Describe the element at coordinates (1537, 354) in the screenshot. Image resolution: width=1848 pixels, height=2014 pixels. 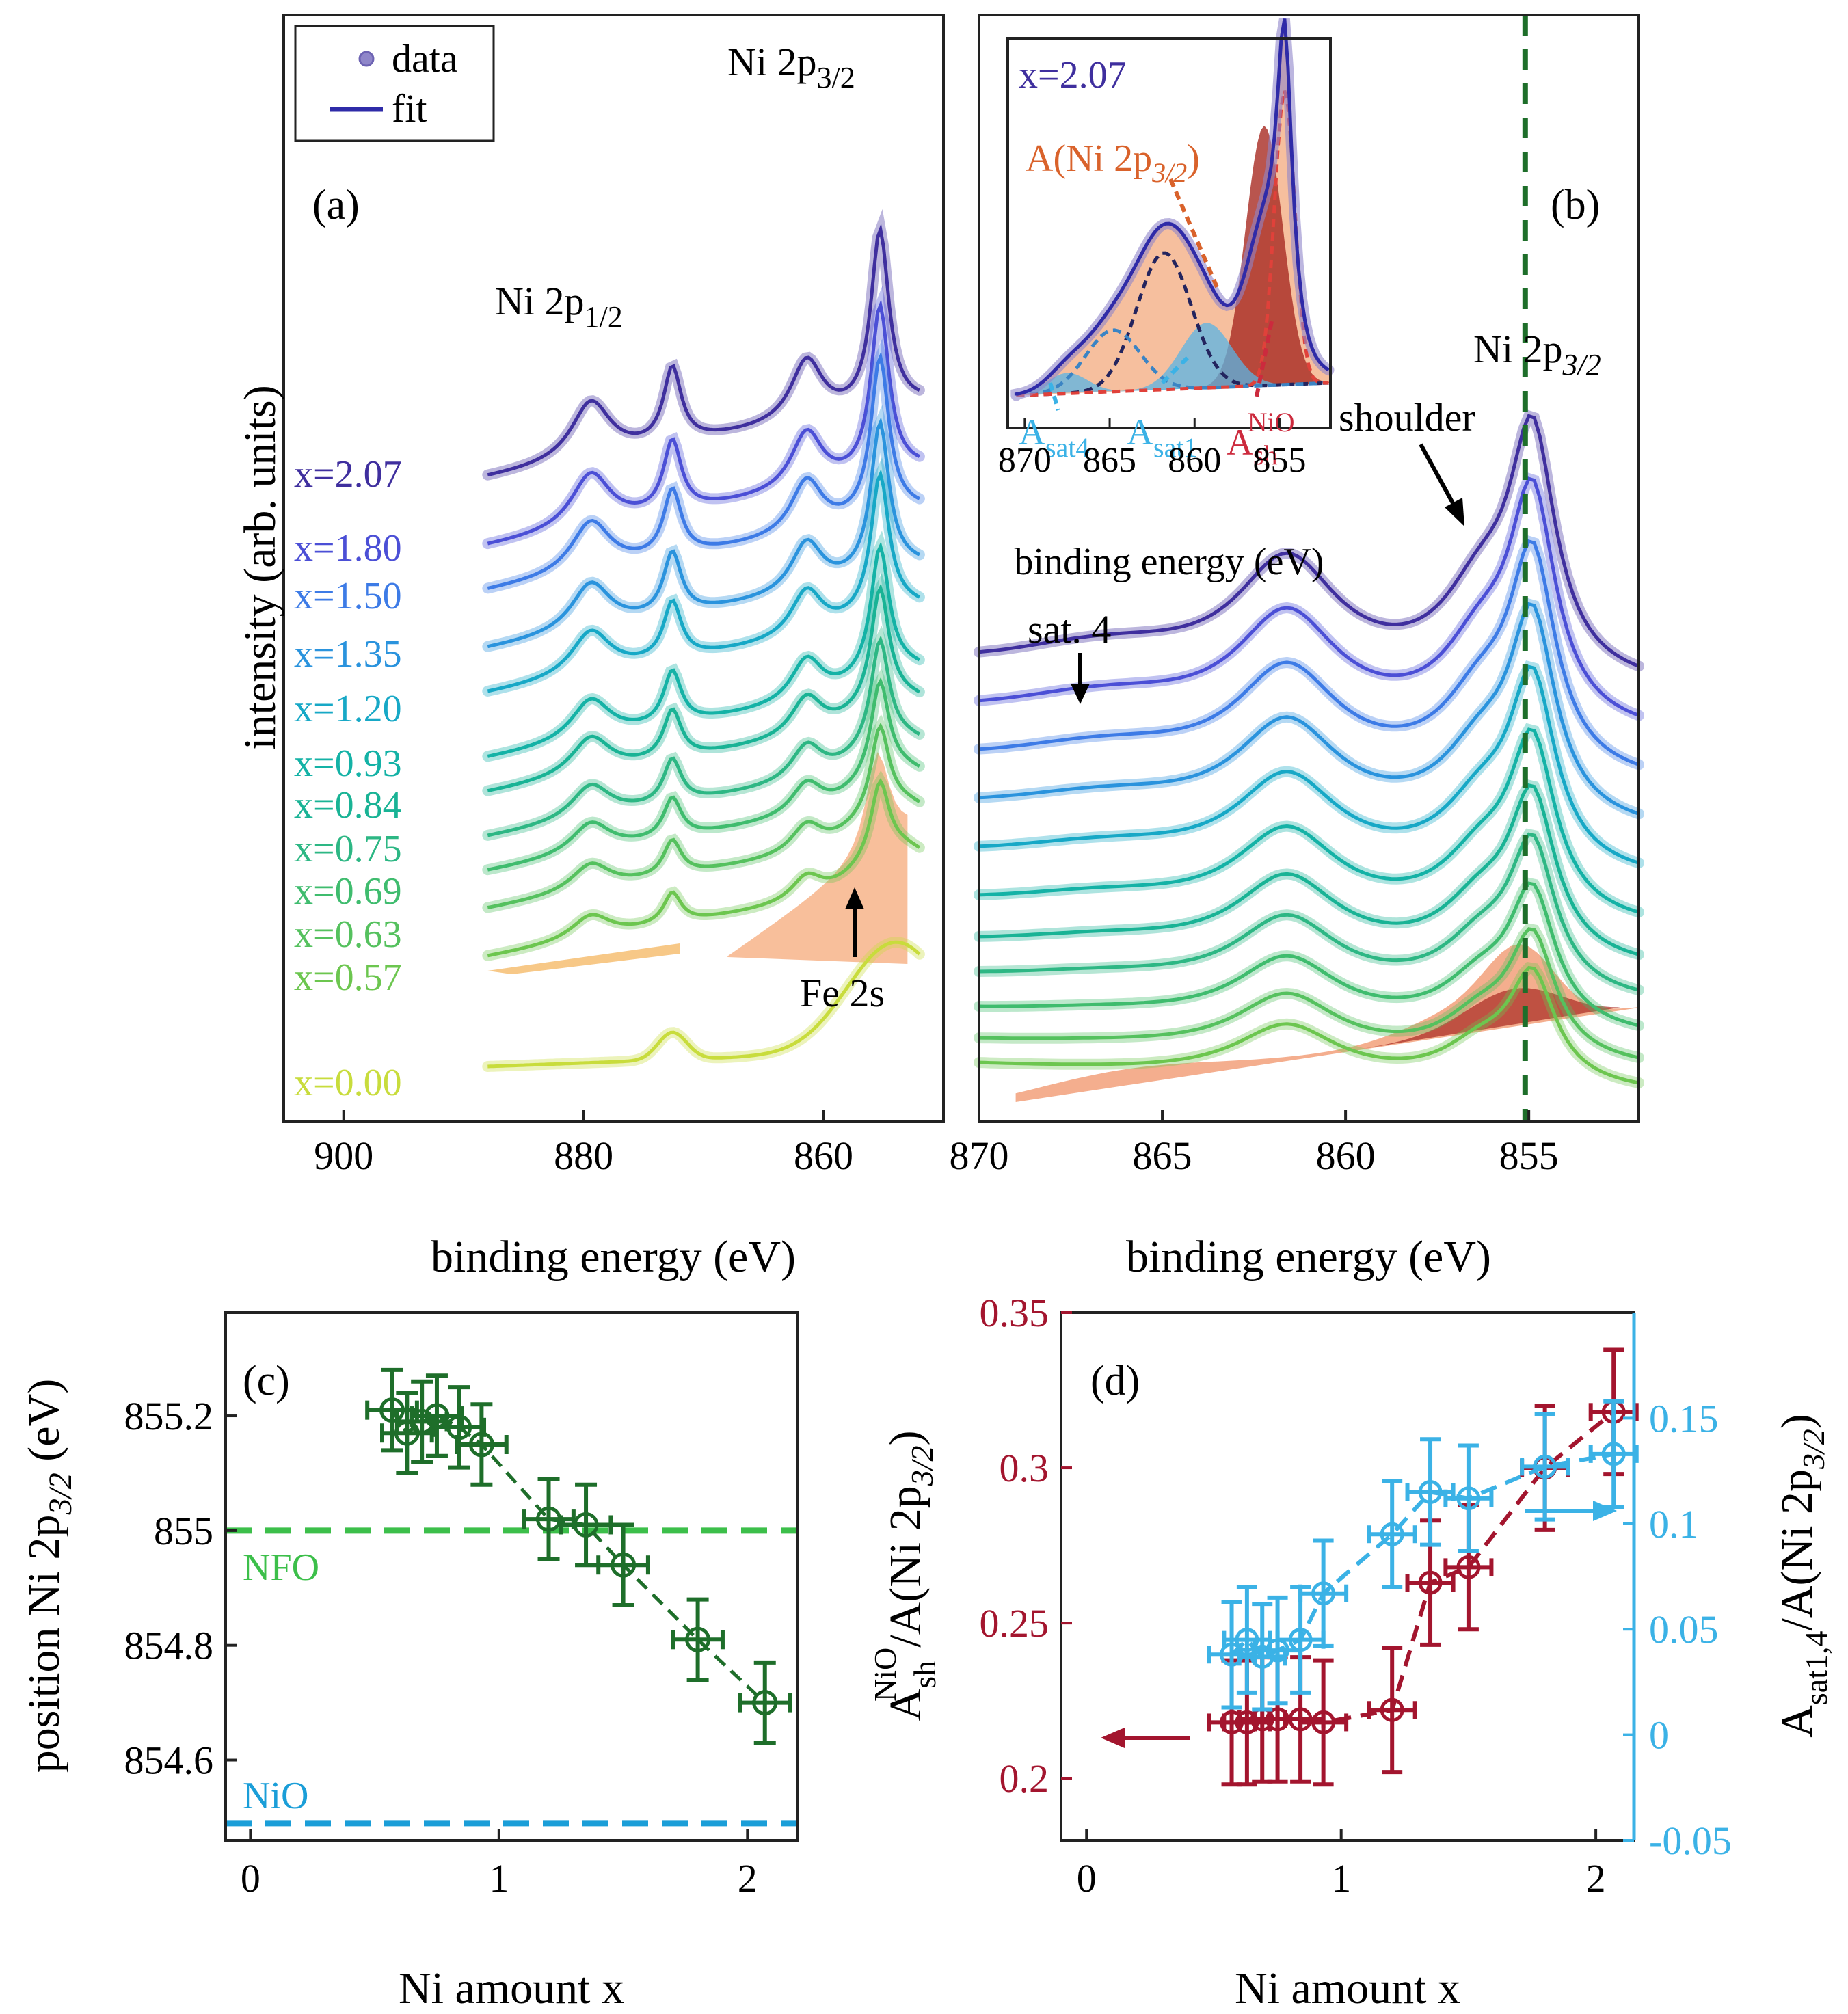
I see `peak-label-b: Ni 2p3/2` at that location.